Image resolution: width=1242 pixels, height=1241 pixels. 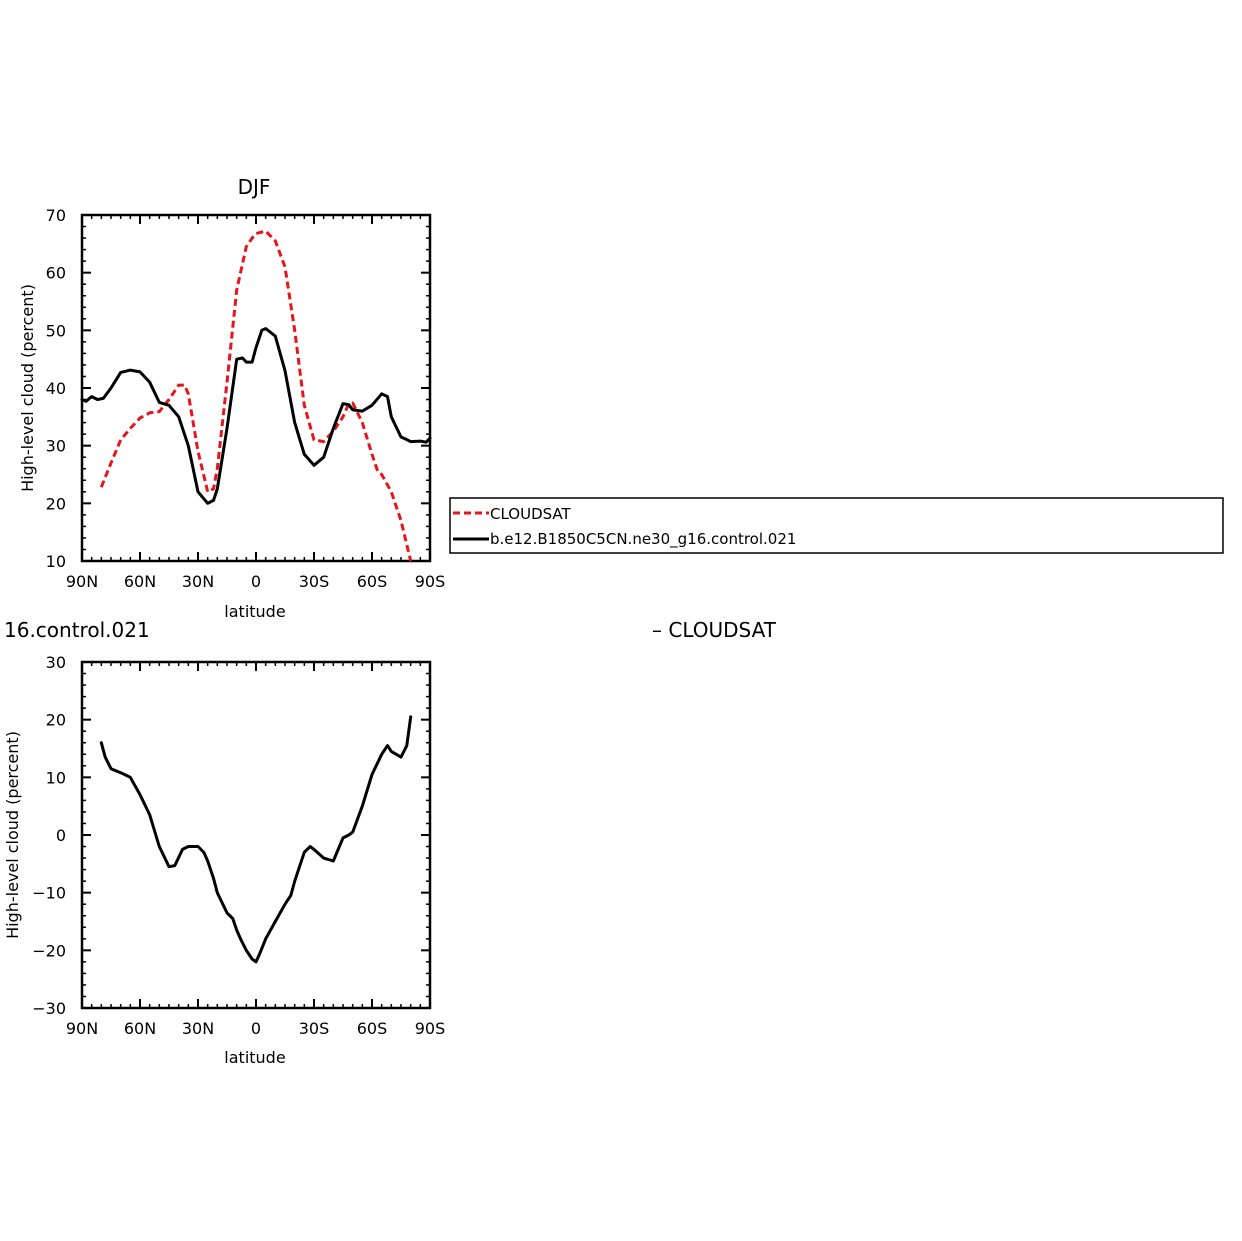 I want to click on top-x-tick-label: 30N, so click(x=198, y=581).